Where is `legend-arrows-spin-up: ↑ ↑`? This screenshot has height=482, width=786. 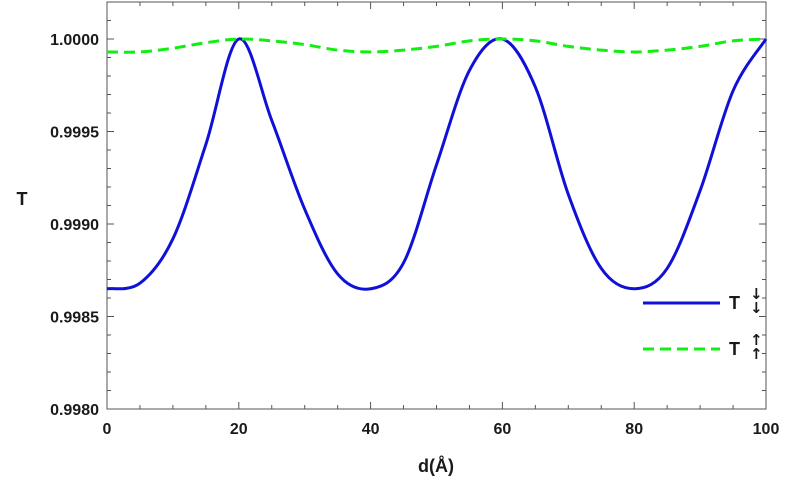 legend-arrows-spin-up: ↑ ↑ is located at coordinates (759, 347).